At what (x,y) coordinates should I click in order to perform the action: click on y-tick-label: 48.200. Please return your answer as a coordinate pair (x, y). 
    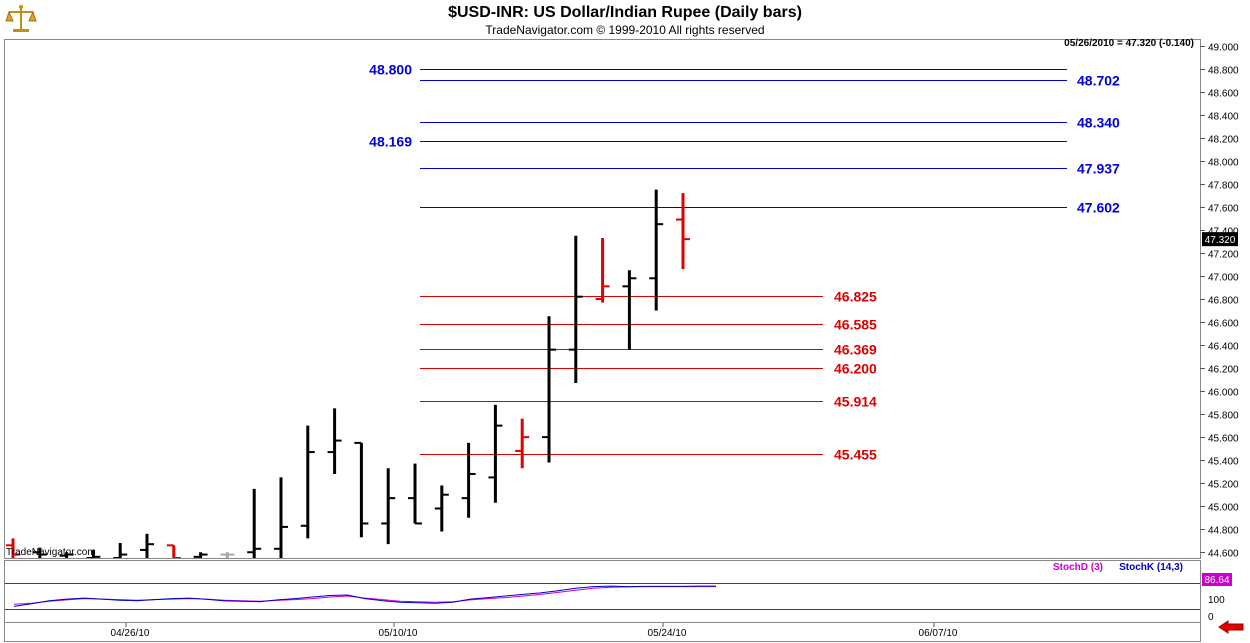
    Looking at the image, I should click on (1223, 140).